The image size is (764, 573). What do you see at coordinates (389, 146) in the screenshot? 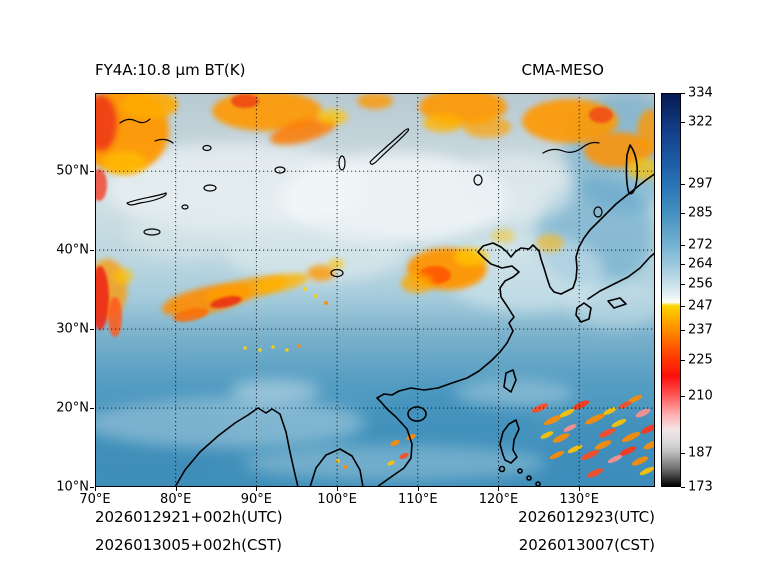
I see `lake-baikal` at bounding box center [389, 146].